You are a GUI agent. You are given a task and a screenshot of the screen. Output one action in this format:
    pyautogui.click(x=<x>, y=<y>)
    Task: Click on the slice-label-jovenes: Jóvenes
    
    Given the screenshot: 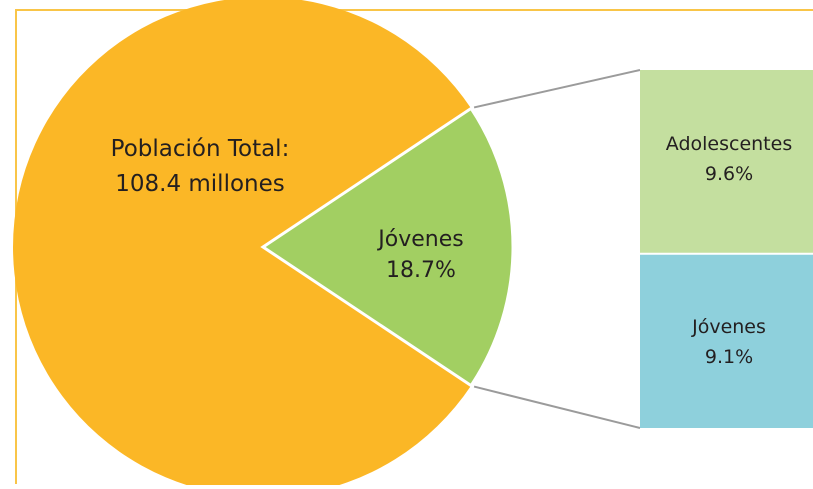 What is the action you would take?
    pyautogui.click(x=419, y=239)
    